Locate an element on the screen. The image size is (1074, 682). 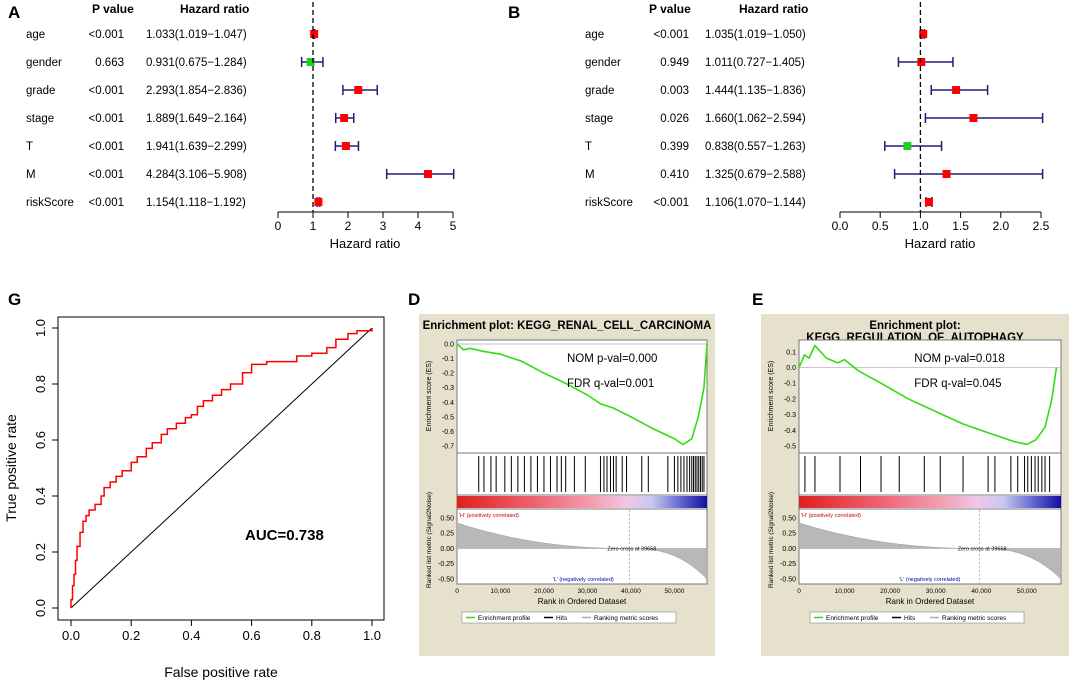
diagonal-reference is located at coordinates (221, 468).